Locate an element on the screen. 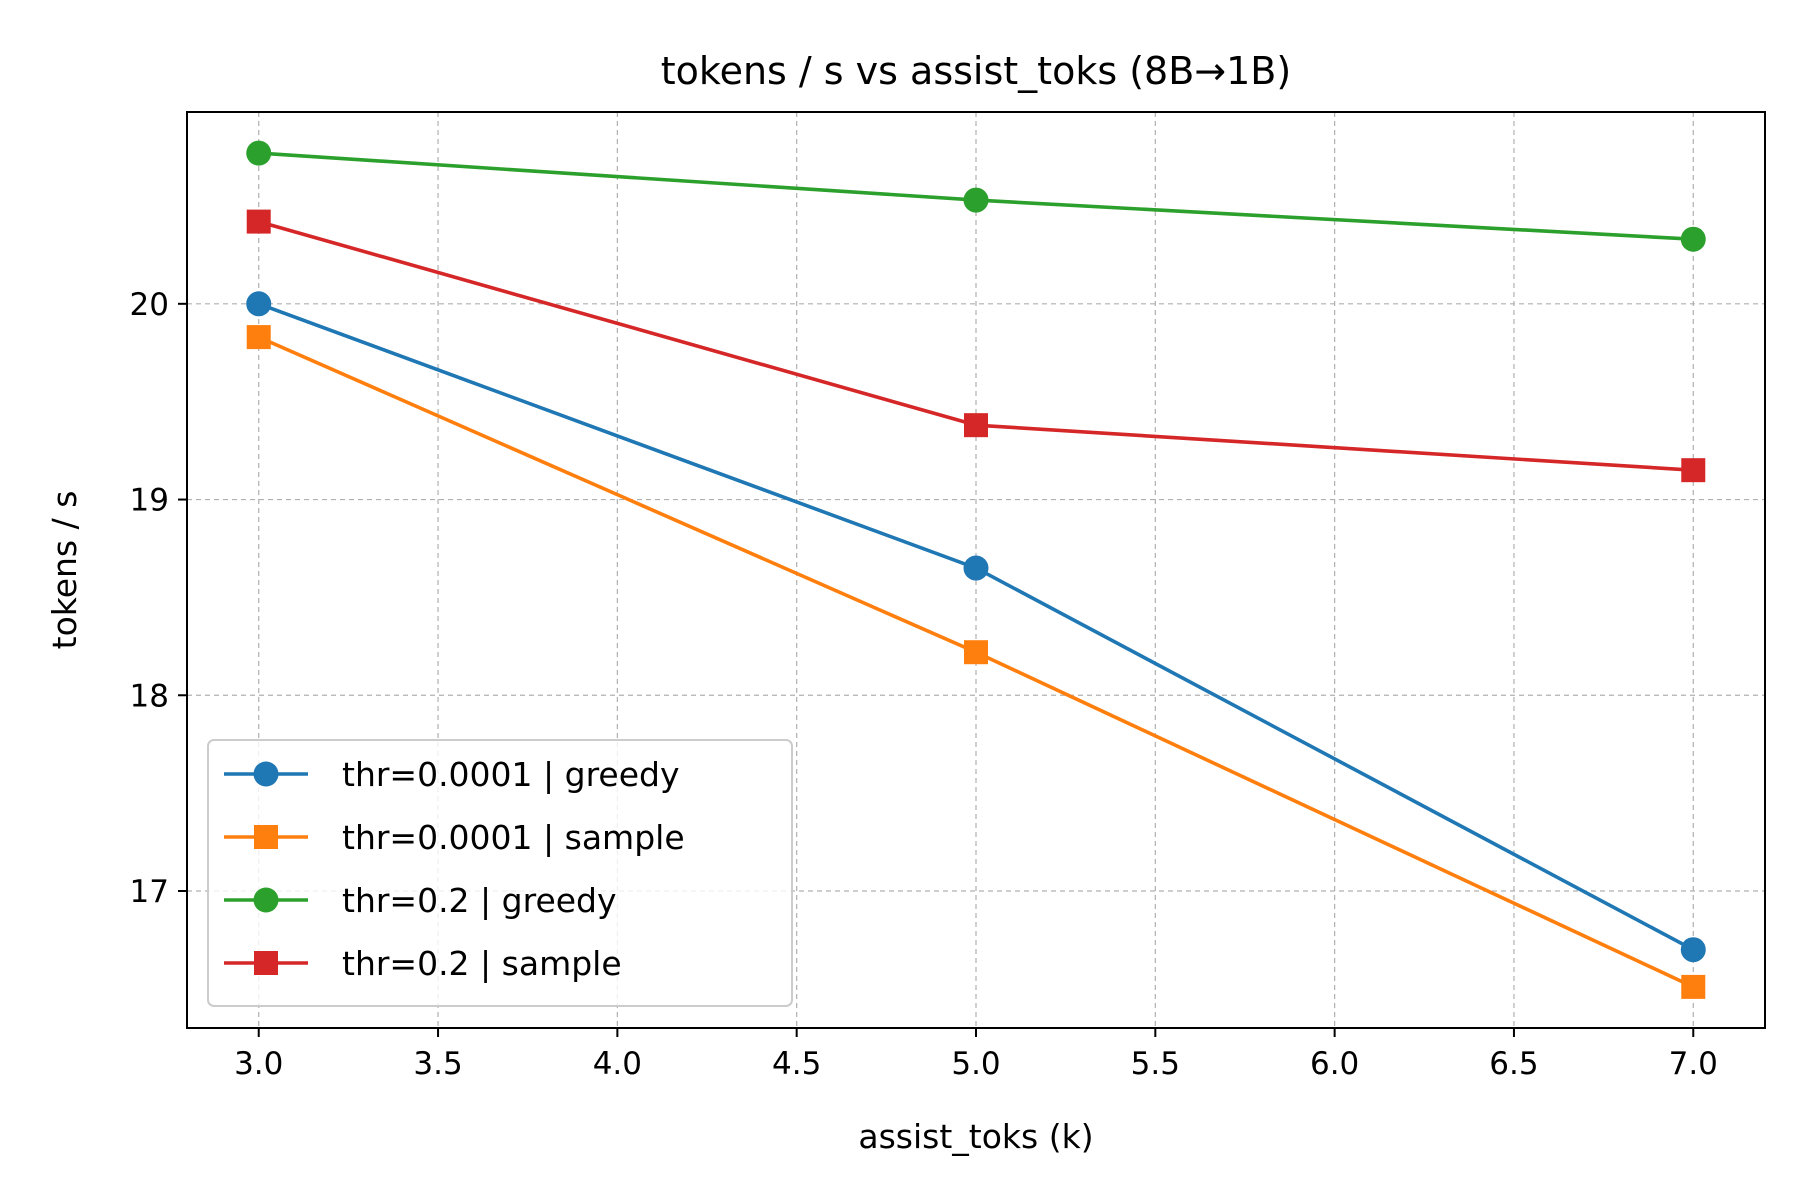 The height and width of the screenshot is (1200, 1800). legend-label: thr=0.2 | sample is located at coordinates (482, 963).